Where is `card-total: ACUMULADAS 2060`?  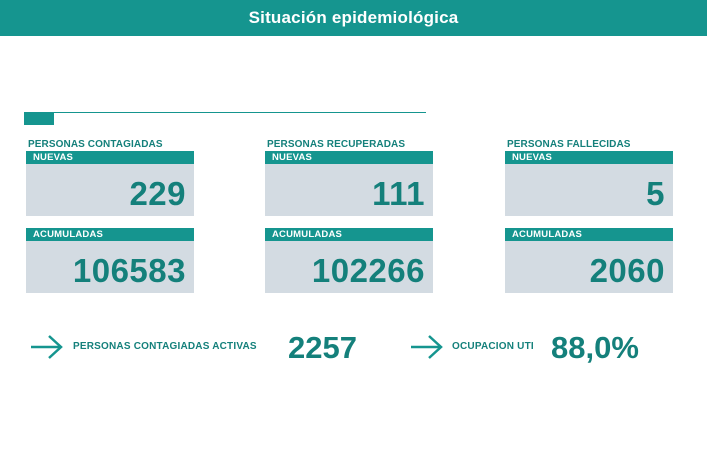
card-total: ACUMULADAS 2060 is located at coordinates (589, 260).